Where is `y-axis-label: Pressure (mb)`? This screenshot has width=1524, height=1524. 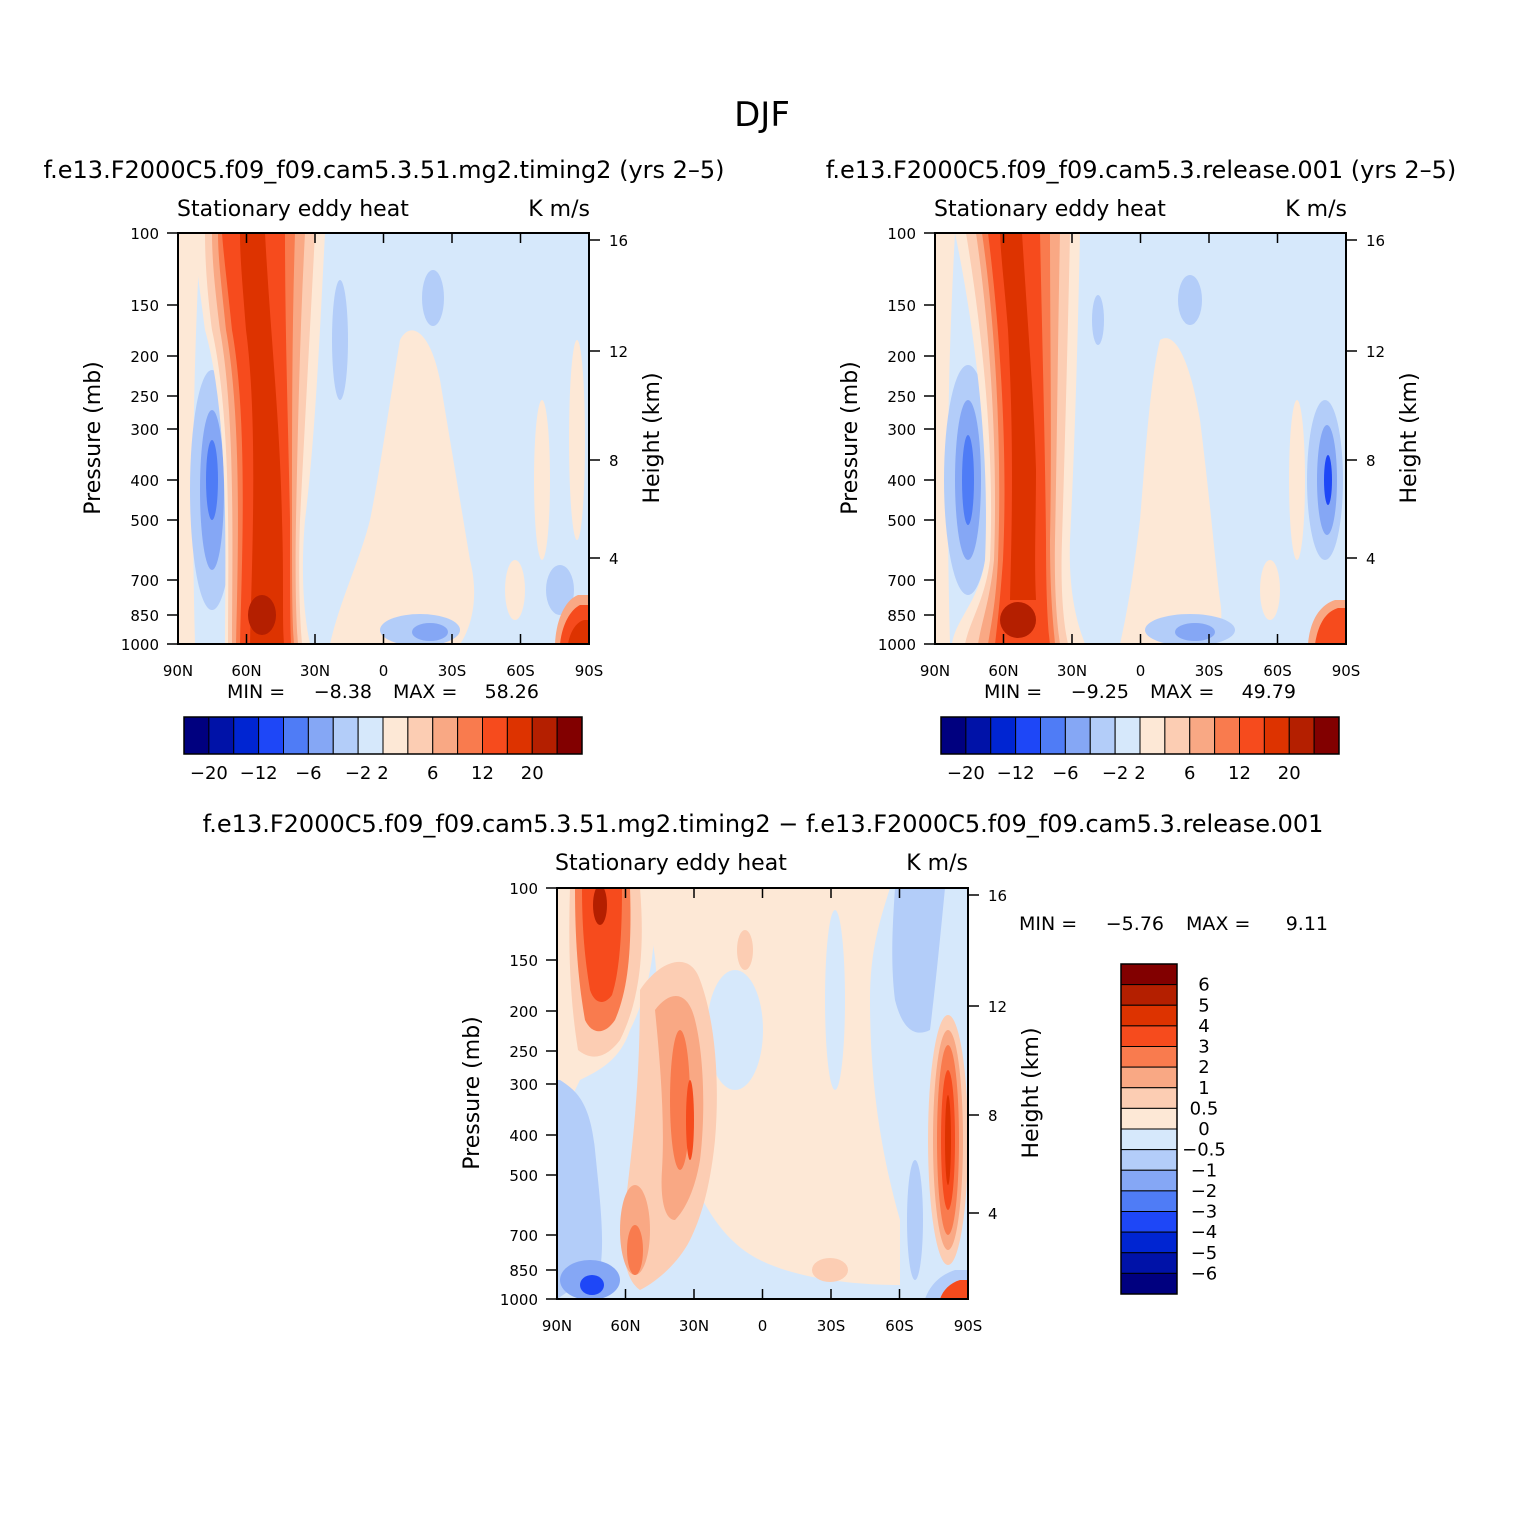
y-axis-label: Pressure (mb) is located at coordinates (93, 438).